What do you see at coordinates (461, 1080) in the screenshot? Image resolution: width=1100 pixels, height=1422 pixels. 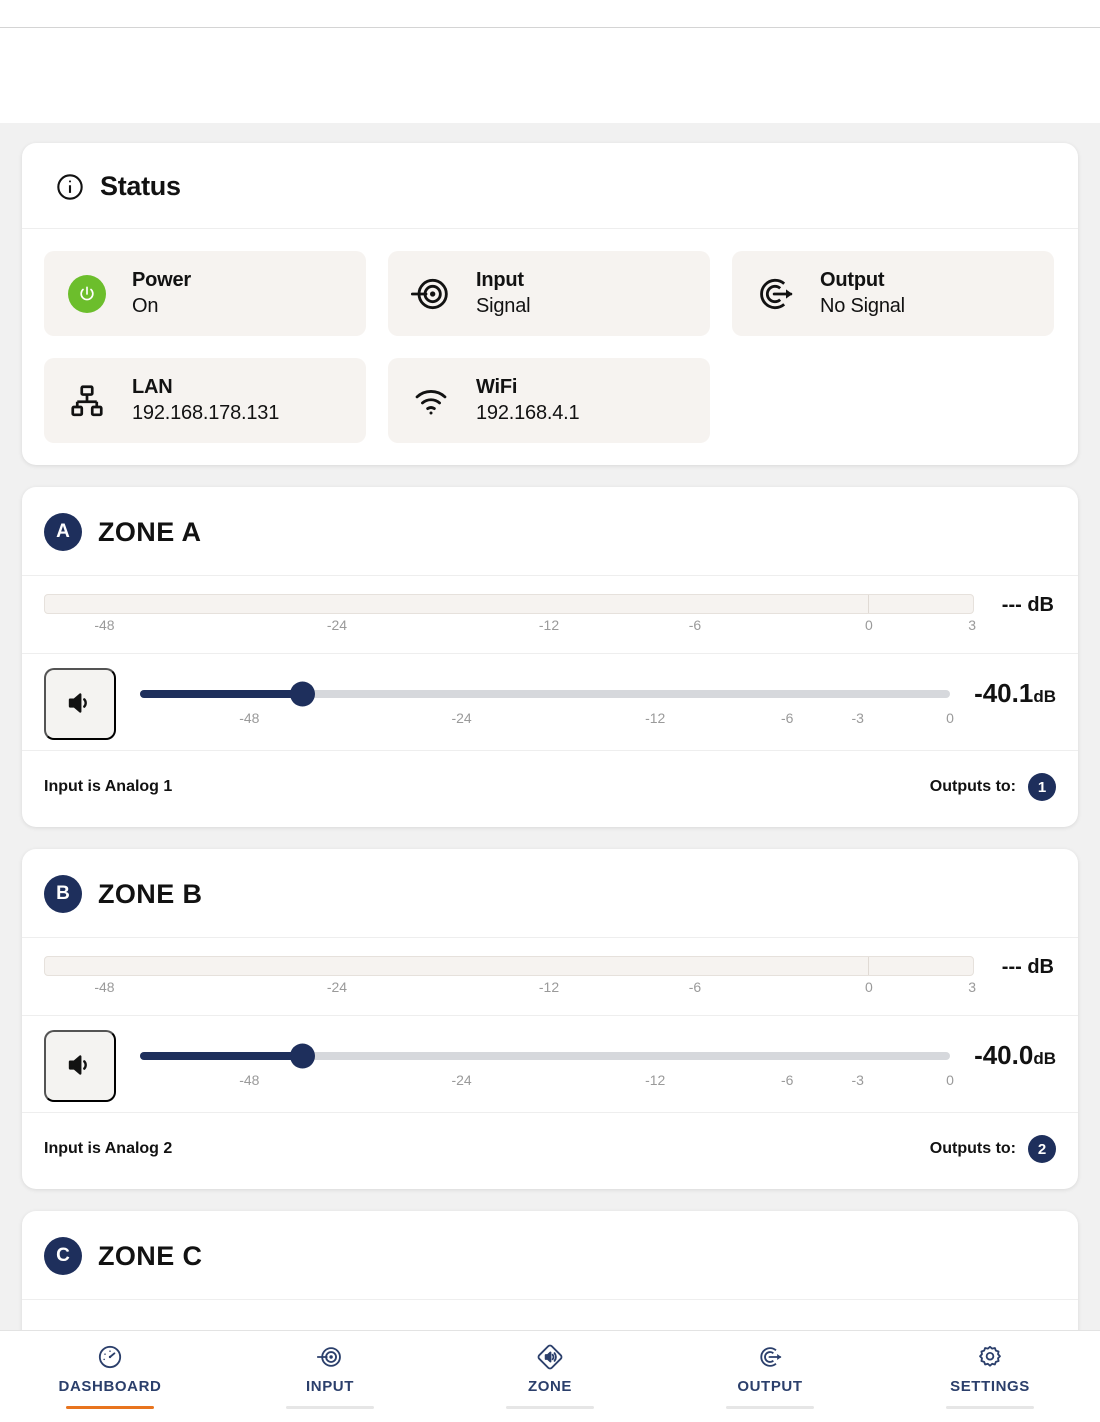 I see `volume-tick: -24` at bounding box center [461, 1080].